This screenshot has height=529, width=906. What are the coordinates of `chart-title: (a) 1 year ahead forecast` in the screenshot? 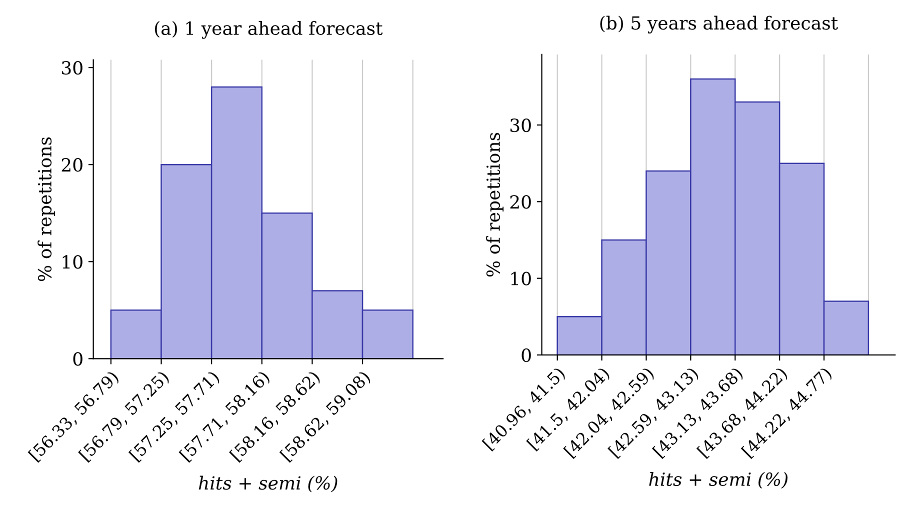 It's located at (268, 30).